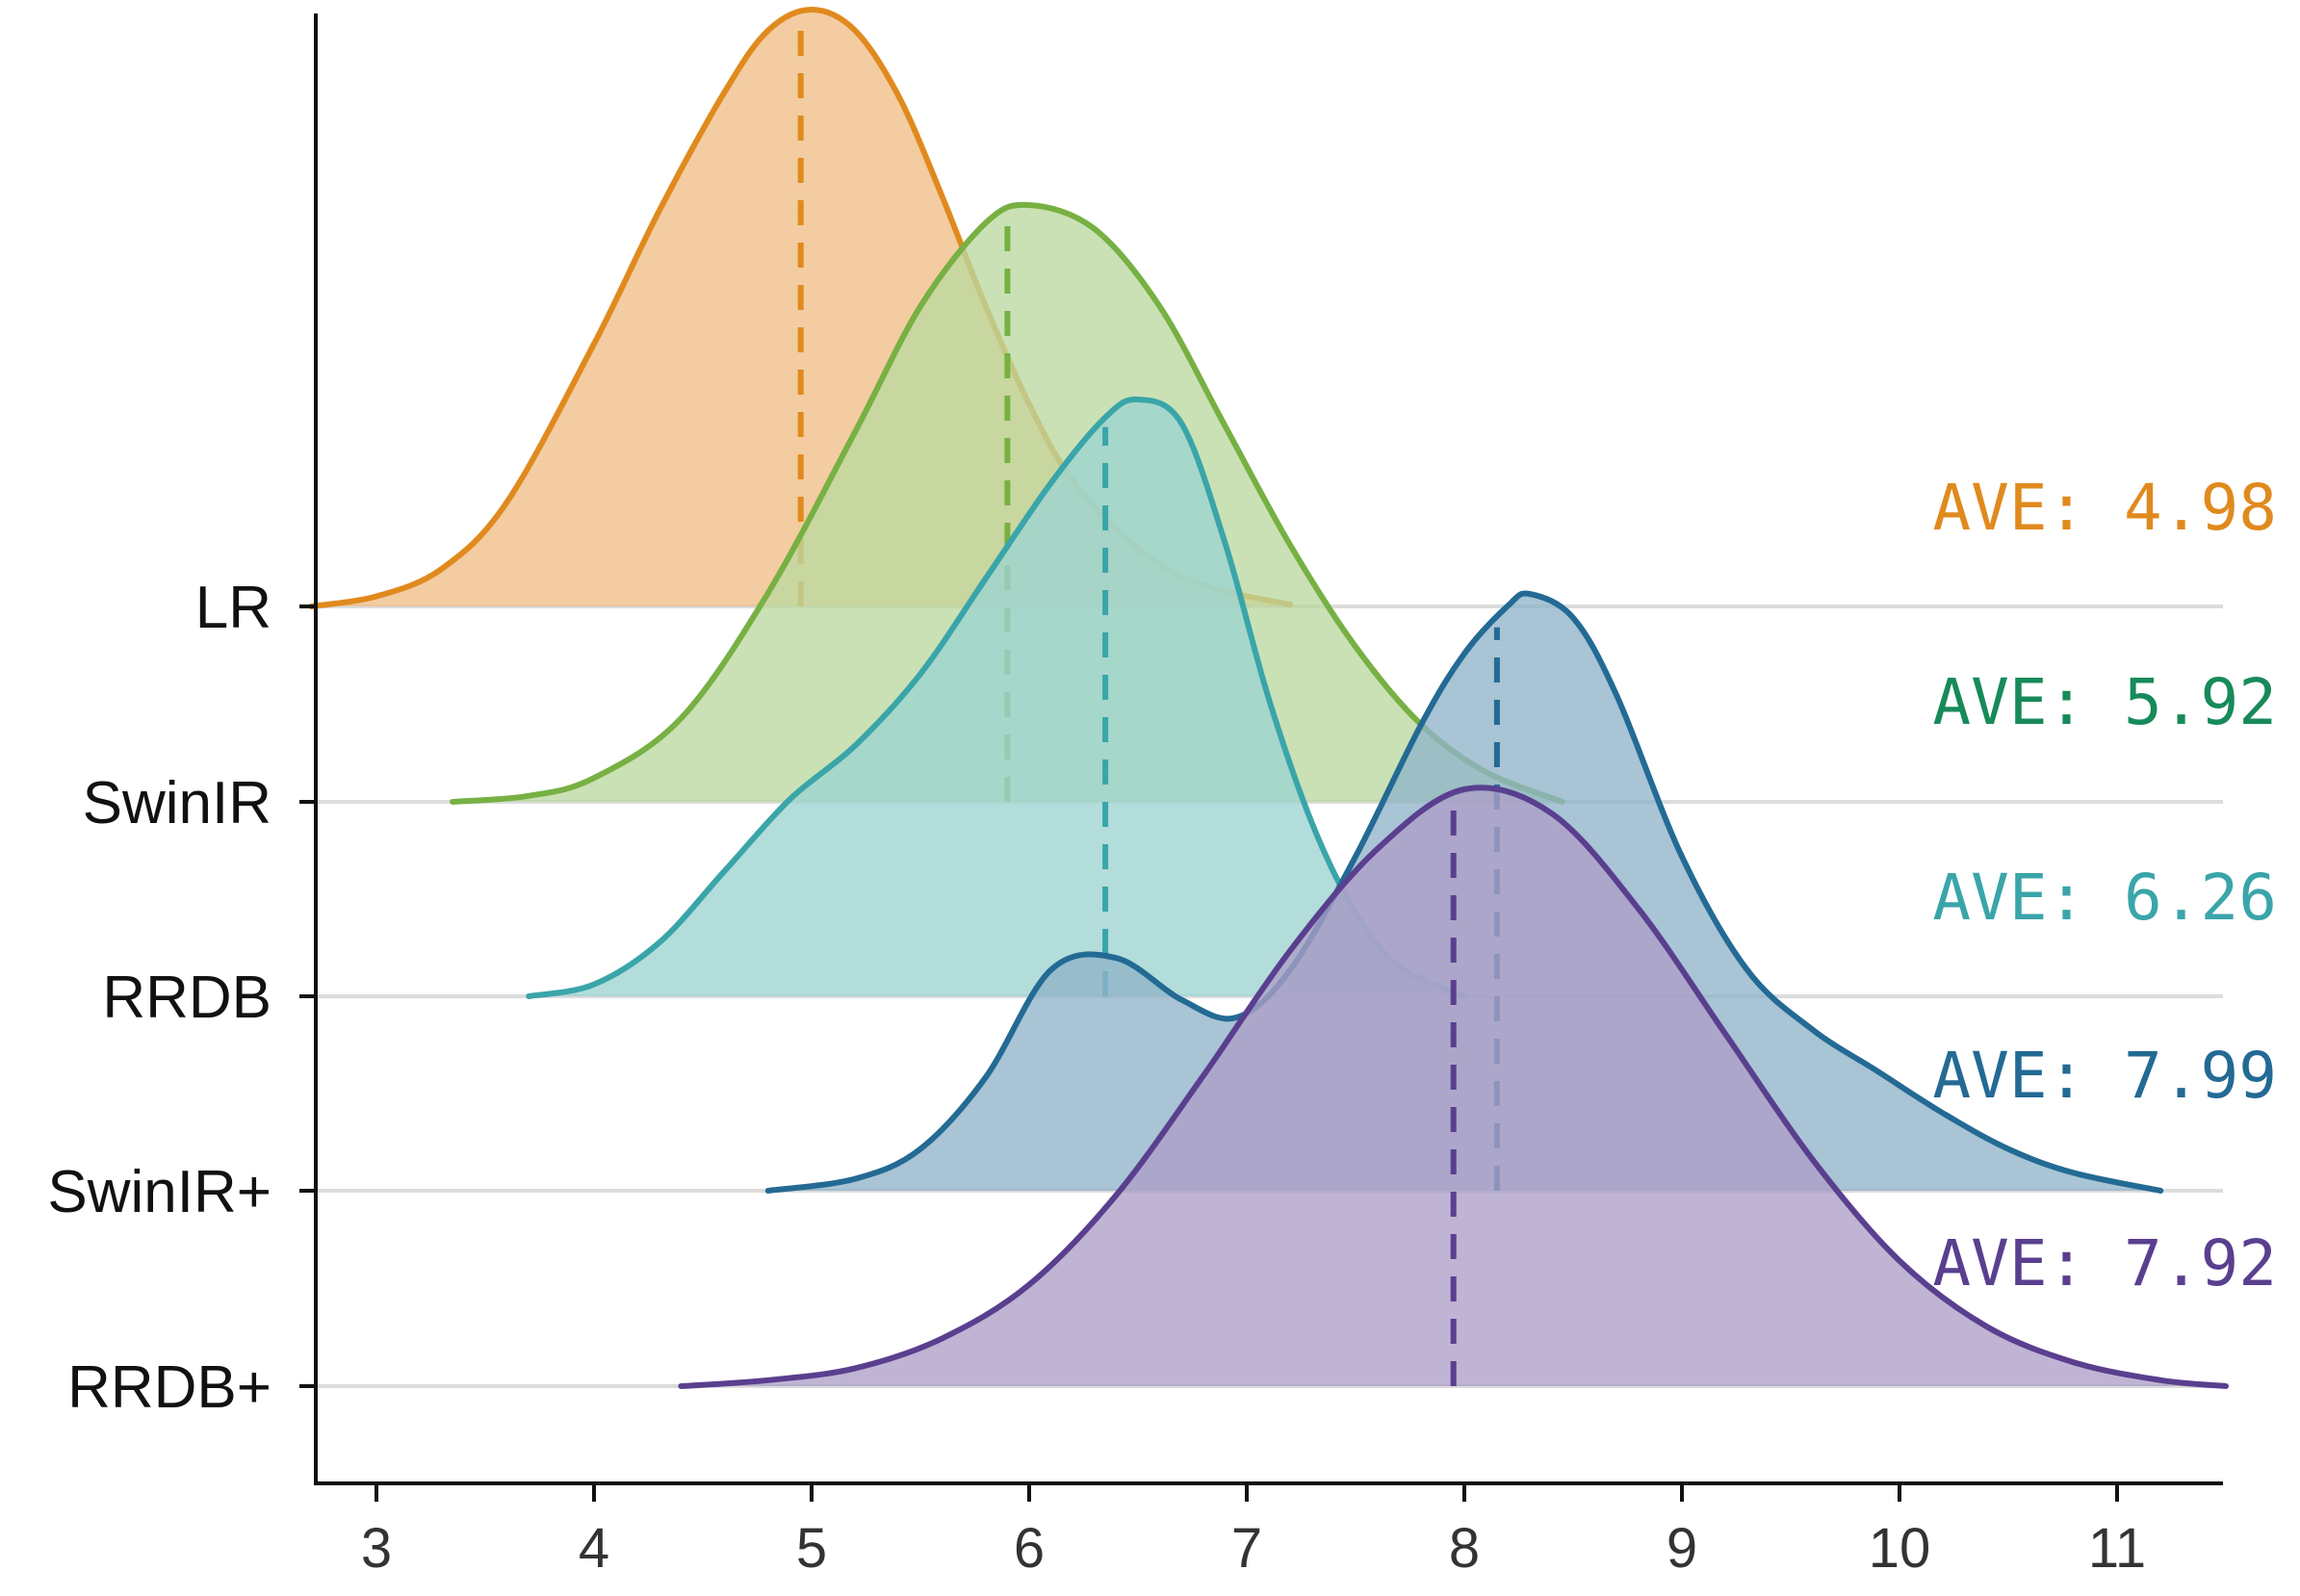  What do you see at coordinates (1682, 1548) in the screenshot?
I see `x-tick-label: 9` at bounding box center [1682, 1548].